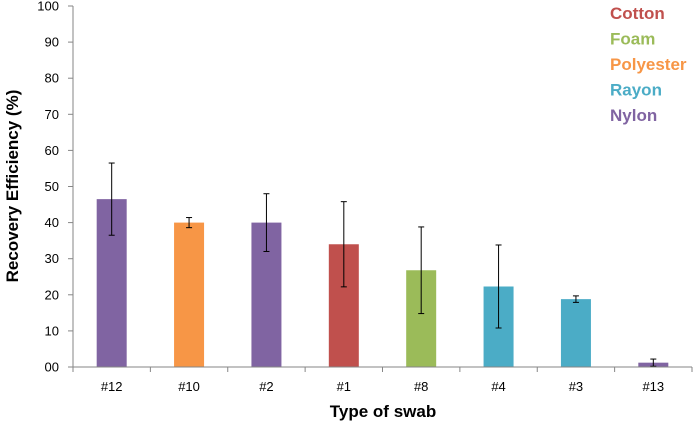 This screenshot has width=696, height=423. Describe the element at coordinates (383, 411) in the screenshot. I see `x-axis-title: Type of swab` at that location.